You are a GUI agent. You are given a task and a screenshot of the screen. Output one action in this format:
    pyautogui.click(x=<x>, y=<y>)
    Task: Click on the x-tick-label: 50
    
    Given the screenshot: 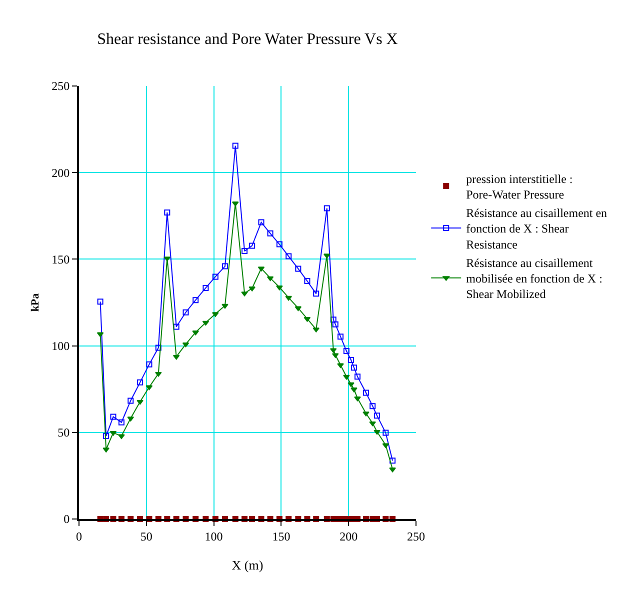 What is the action you would take?
    pyautogui.click(x=146, y=536)
    